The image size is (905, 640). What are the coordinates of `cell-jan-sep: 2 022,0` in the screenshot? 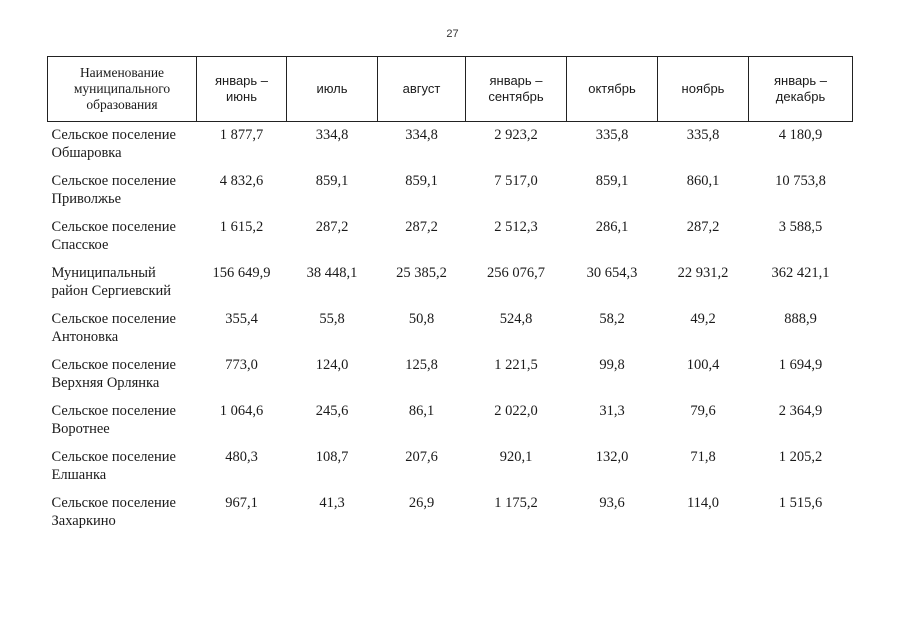 It's located at (516, 411).